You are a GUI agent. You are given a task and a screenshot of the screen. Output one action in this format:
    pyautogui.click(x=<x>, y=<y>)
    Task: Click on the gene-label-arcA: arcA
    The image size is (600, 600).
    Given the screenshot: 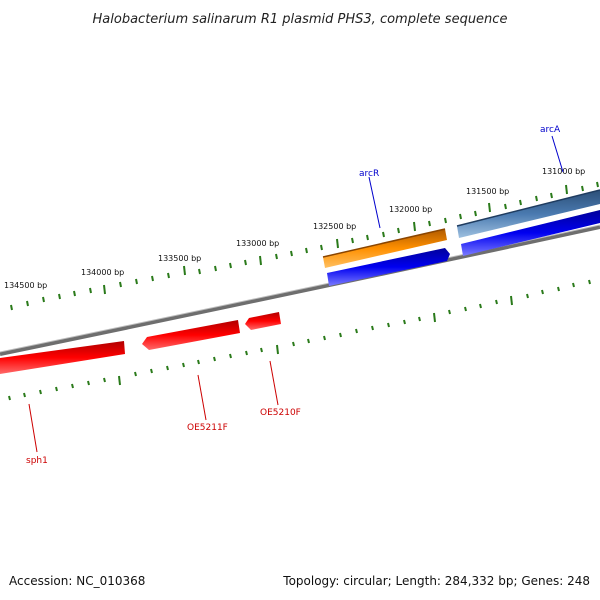 What is the action you would take?
    pyautogui.click(x=550, y=130)
    